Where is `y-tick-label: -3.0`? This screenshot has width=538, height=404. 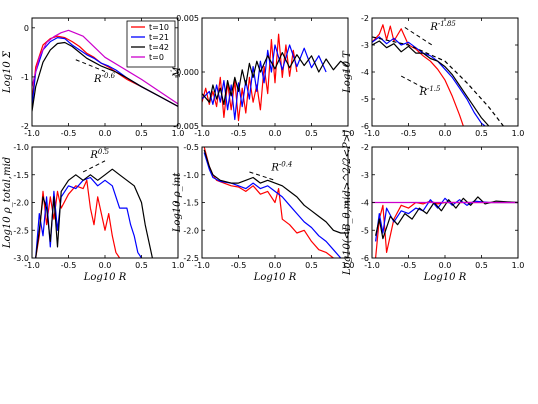
y-tick-label: -3.0 is located at coordinates (21, 258).